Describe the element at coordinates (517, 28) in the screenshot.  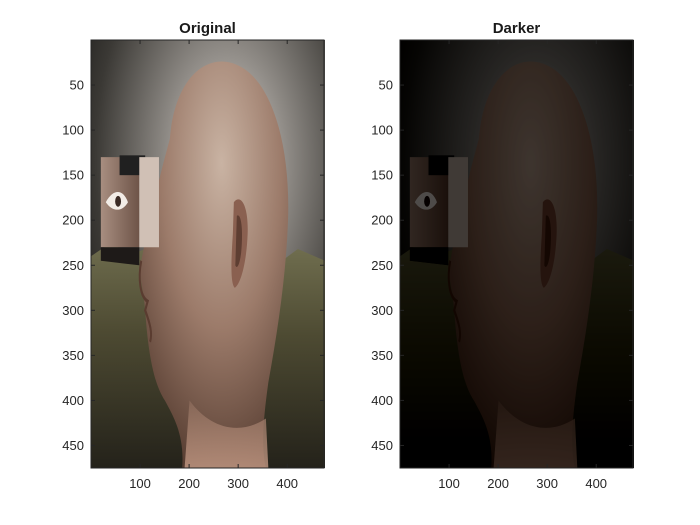
I see `panel-title-darker: Darker` at that location.